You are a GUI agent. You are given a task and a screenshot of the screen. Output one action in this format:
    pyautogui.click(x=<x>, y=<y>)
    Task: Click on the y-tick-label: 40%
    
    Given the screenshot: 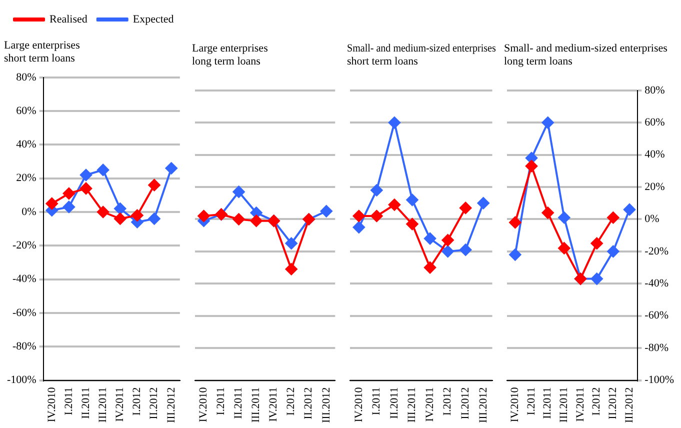 What is the action you would take?
    pyautogui.click(x=26, y=144)
    